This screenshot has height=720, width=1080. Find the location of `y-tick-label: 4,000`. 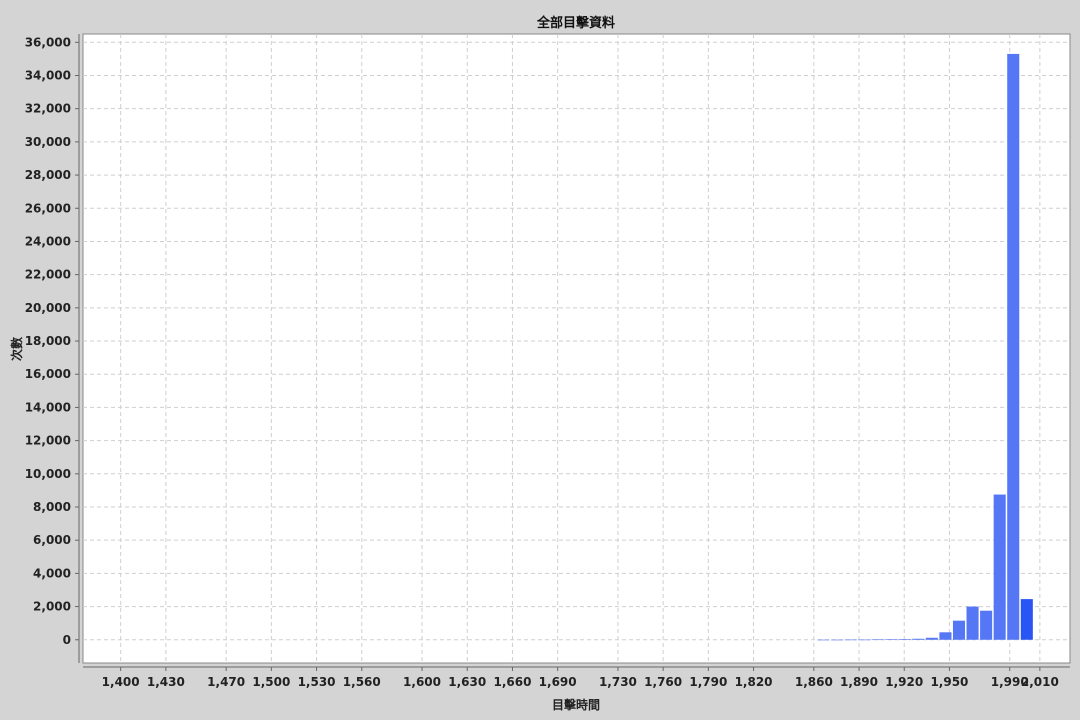

y-tick-label: 4,000 is located at coordinates (52, 573).